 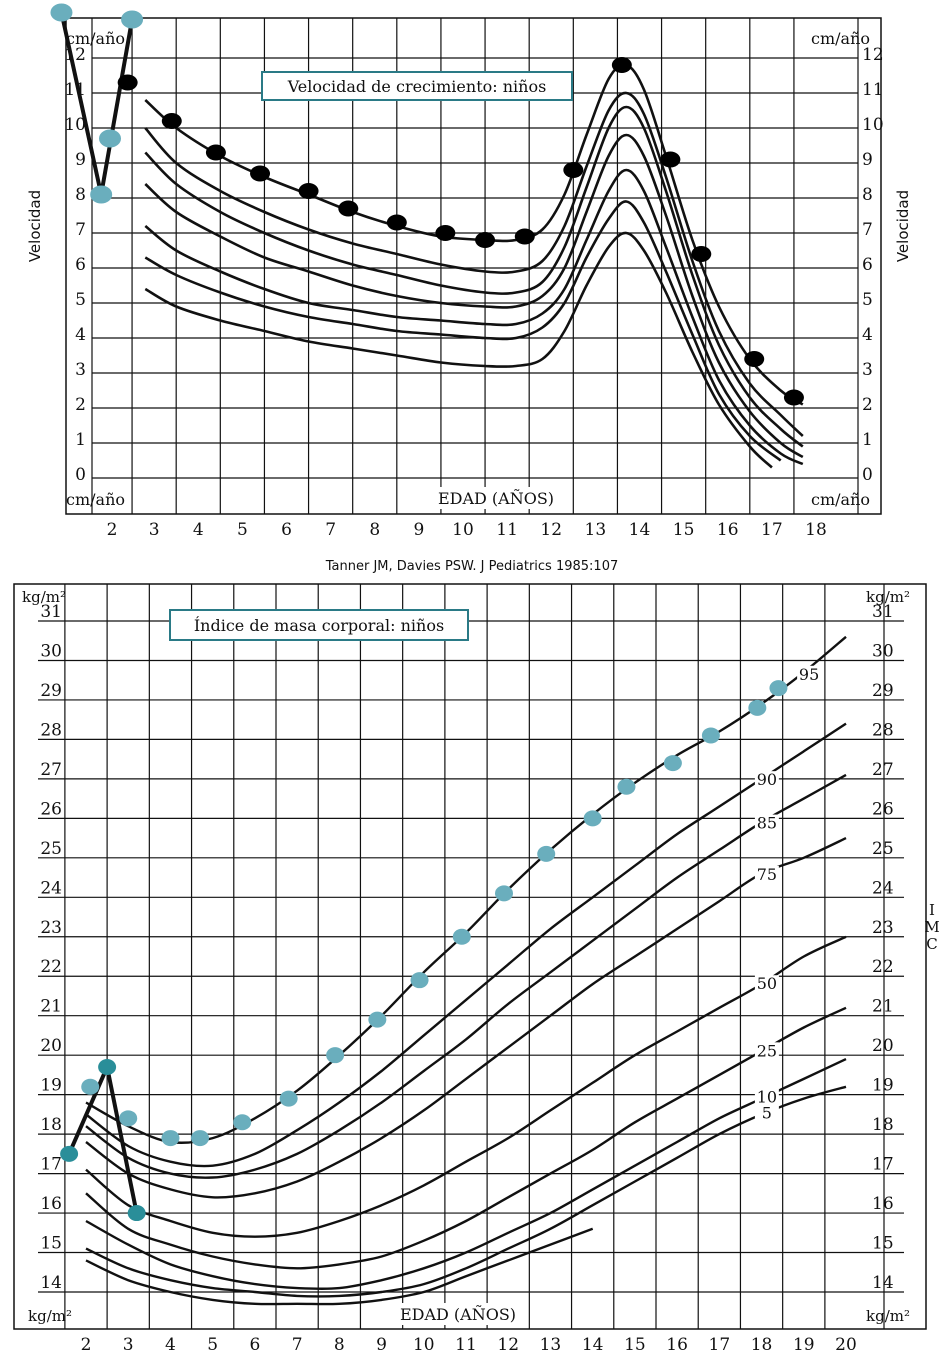 What do you see at coordinates (883, 770) in the screenshot?
I see `bottom-y-tick-label-right: 27` at bounding box center [883, 770].